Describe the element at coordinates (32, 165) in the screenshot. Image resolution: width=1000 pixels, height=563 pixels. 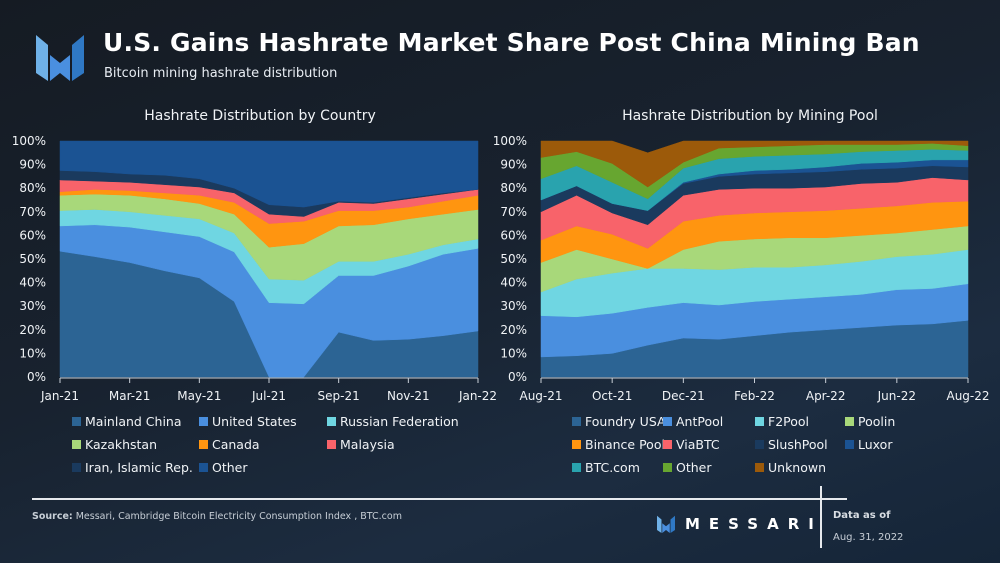
I see `country-y-tick-label: 90%` at that location.